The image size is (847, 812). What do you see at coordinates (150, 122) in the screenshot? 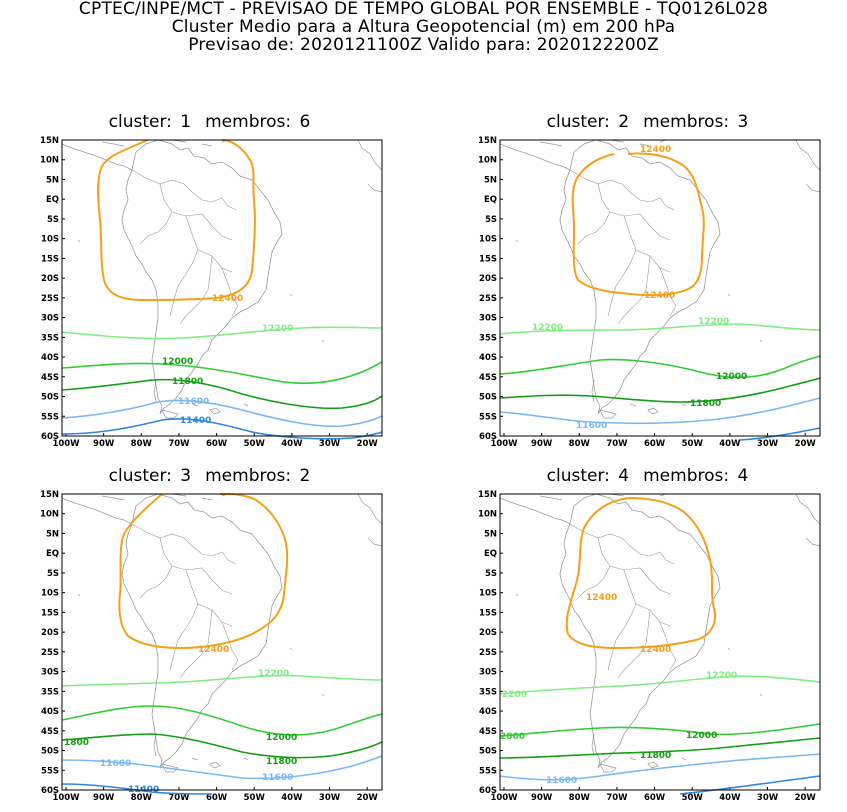
I see `panel-cluster-label: cluster: 1` at bounding box center [150, 122].